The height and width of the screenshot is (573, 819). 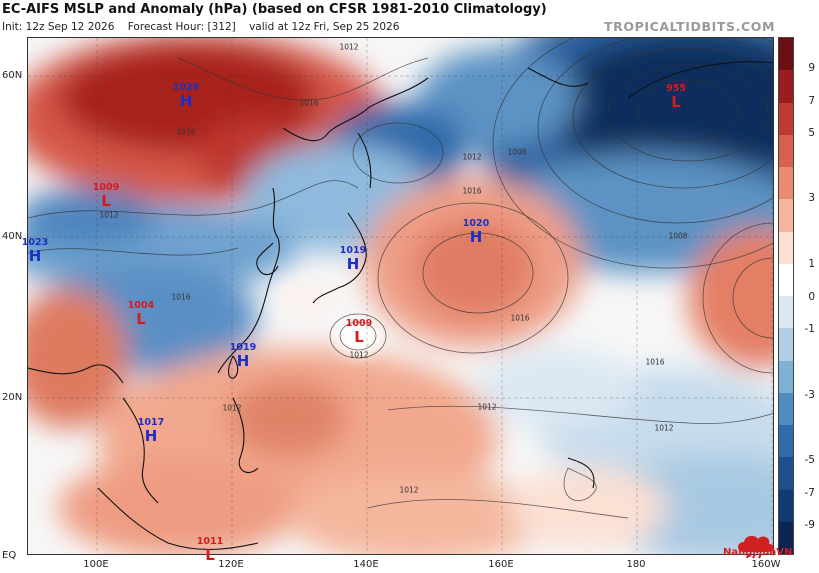 What do you see at coordinates (366, 564) in the screenshot?
I see `lon-tick: 140E` at bounding box center [366, 564].